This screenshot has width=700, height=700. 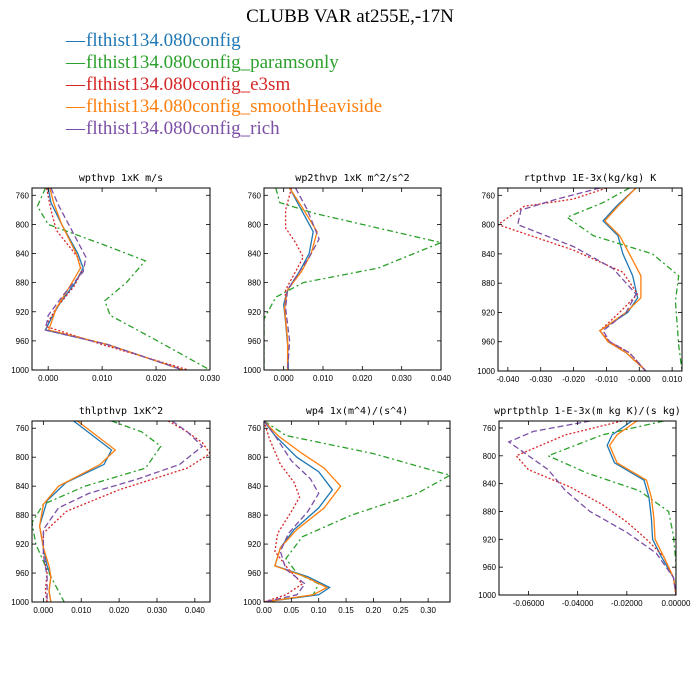 I want to click on x-tick-label: -0.020, so click(x=573, y=379).